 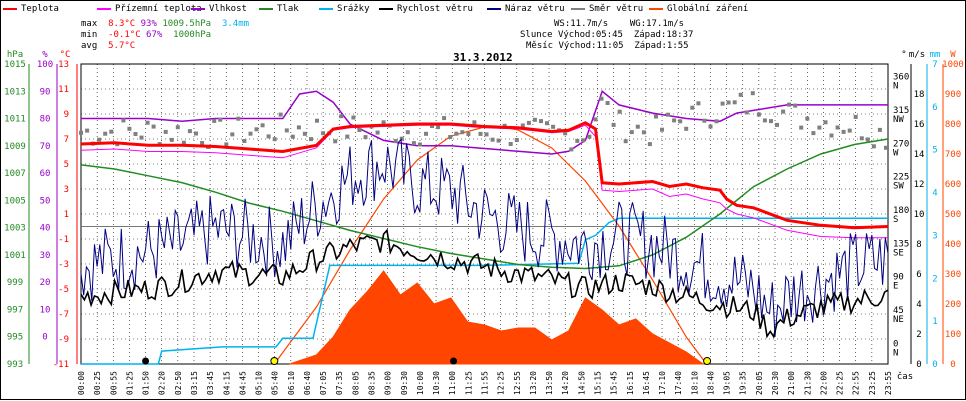 What do you see at coordinates (194, 383) in the screenshot?
I see `tick-time: 03:15` at bounding box center [194, 383].